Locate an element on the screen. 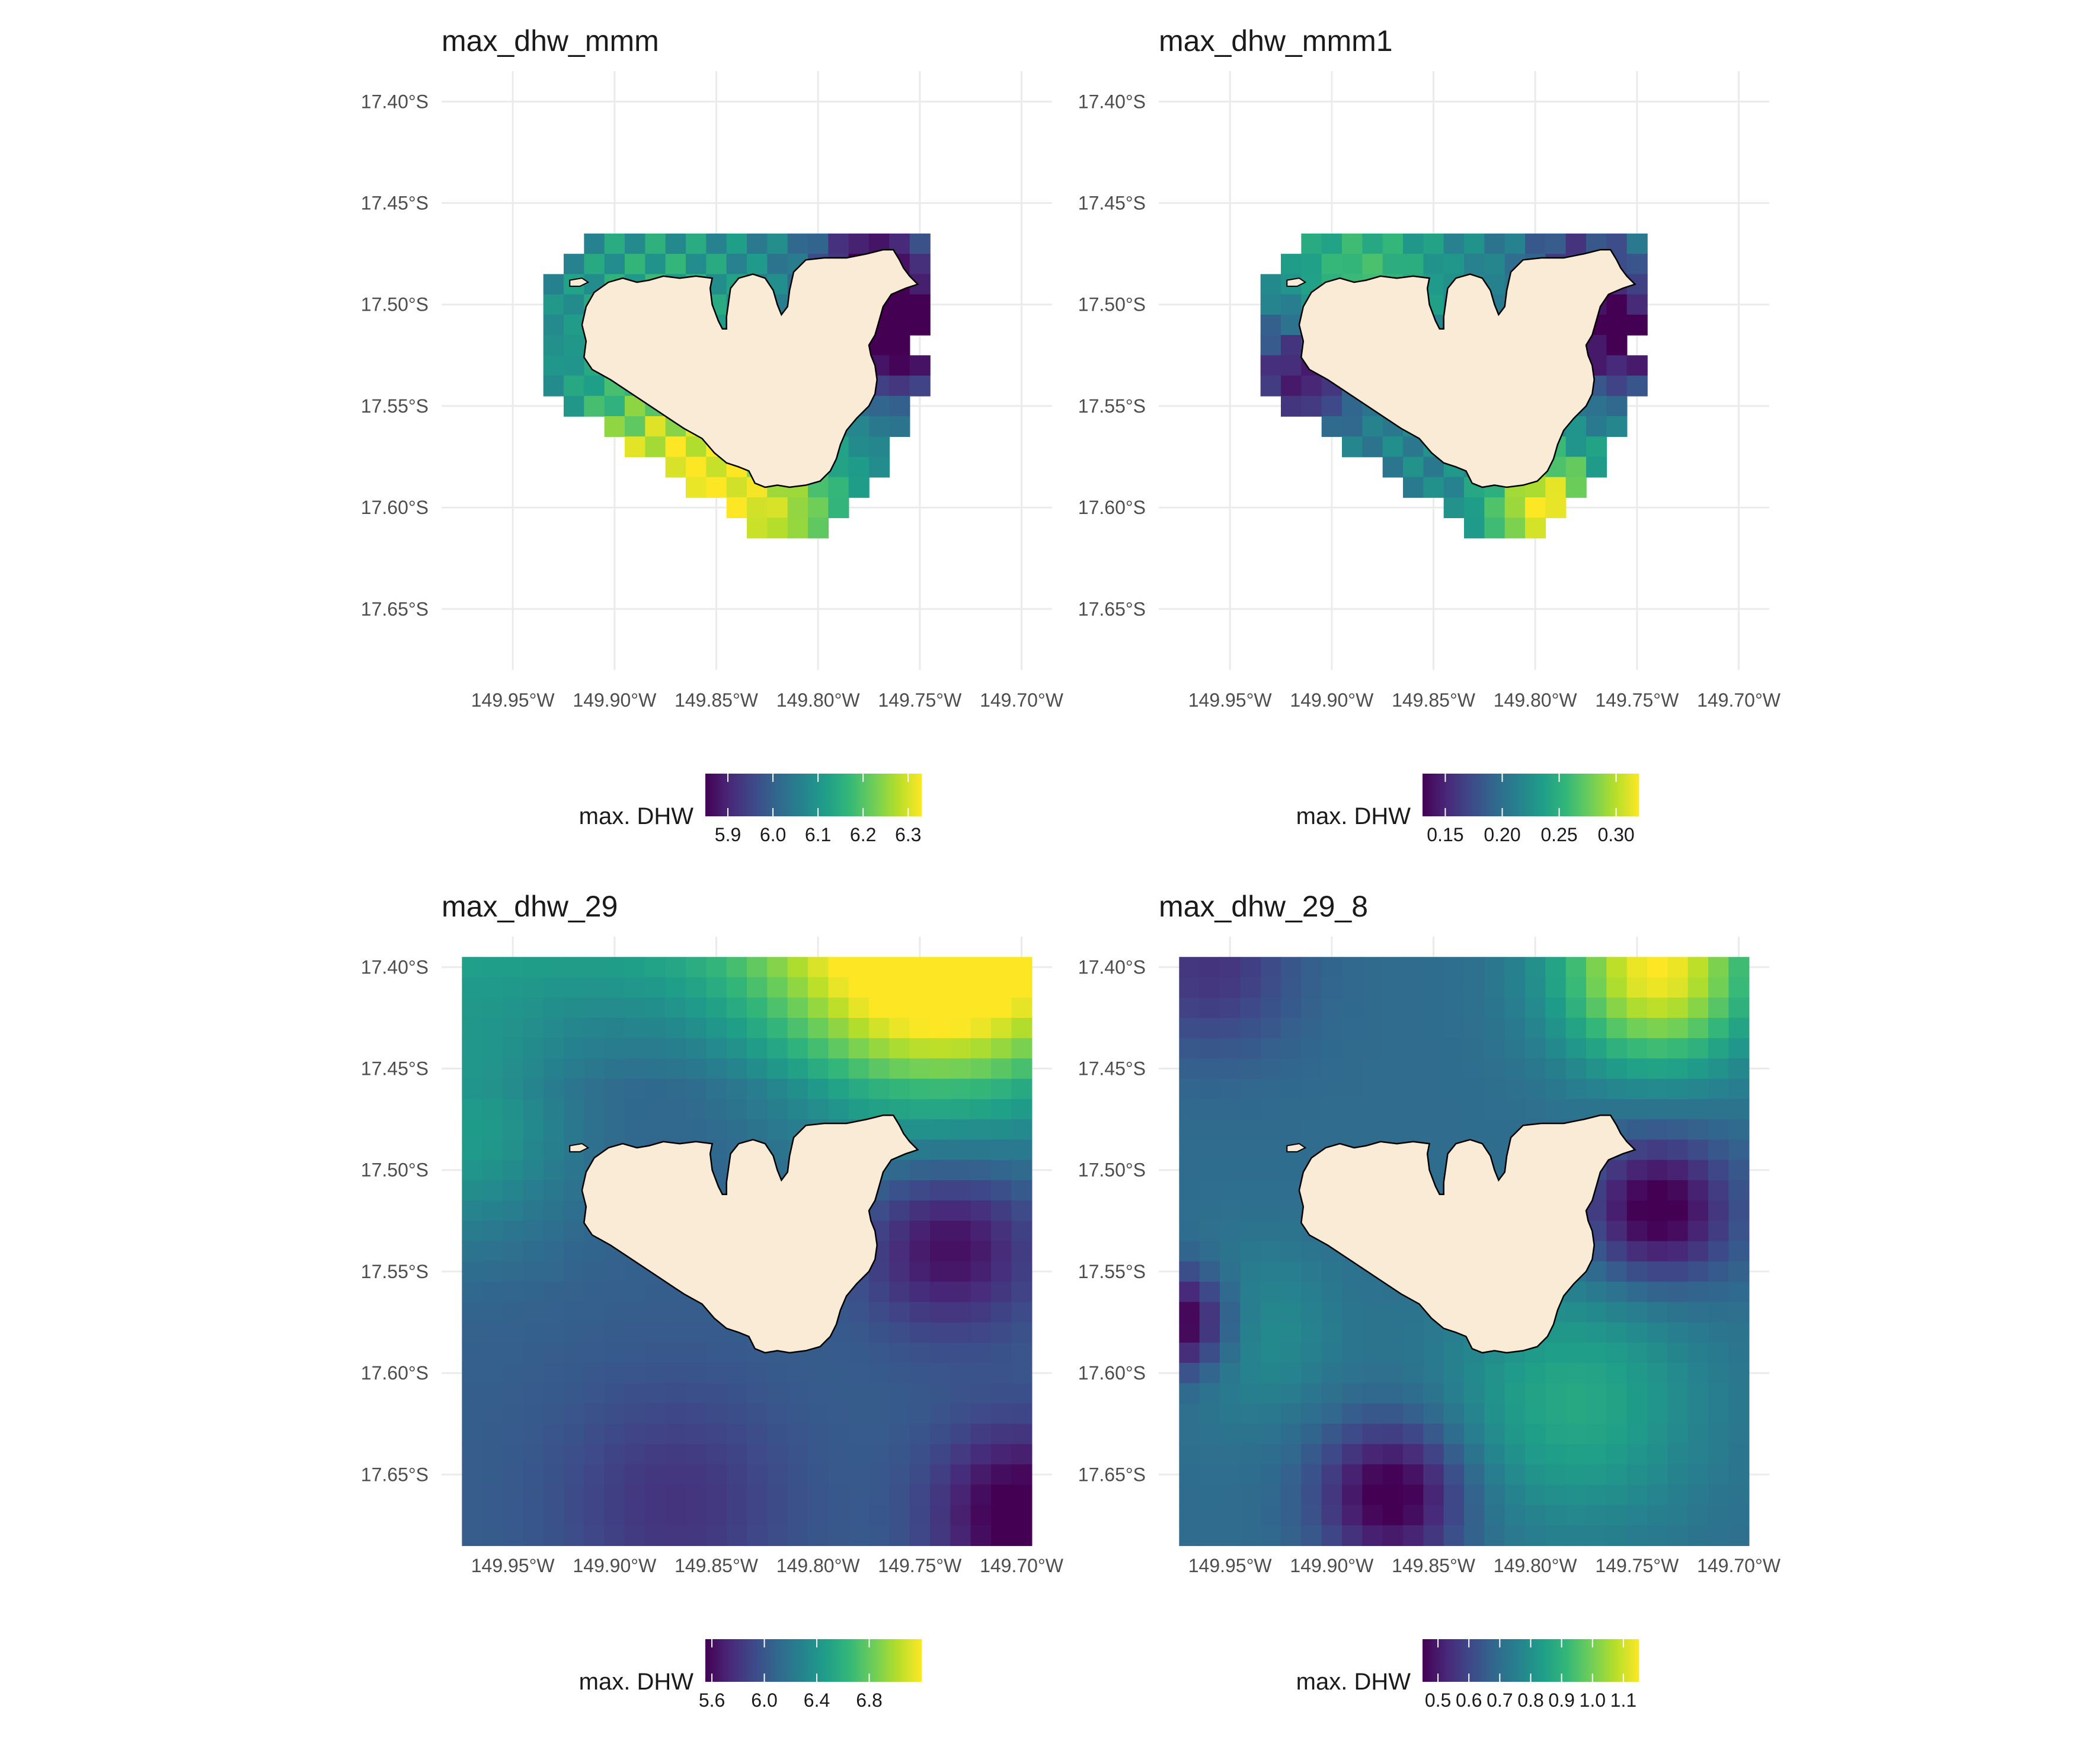  y-tick-label: 17.50°S is located at coordinates (1112, 305).